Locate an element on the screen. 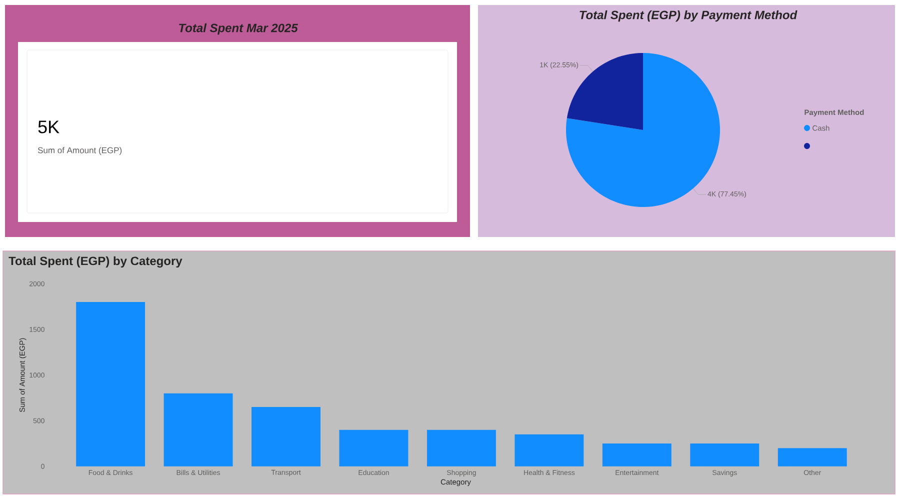 The image size is (899, 502). chart-title: Total Spent (EGP) by Category is located at coordinates (95, 262).